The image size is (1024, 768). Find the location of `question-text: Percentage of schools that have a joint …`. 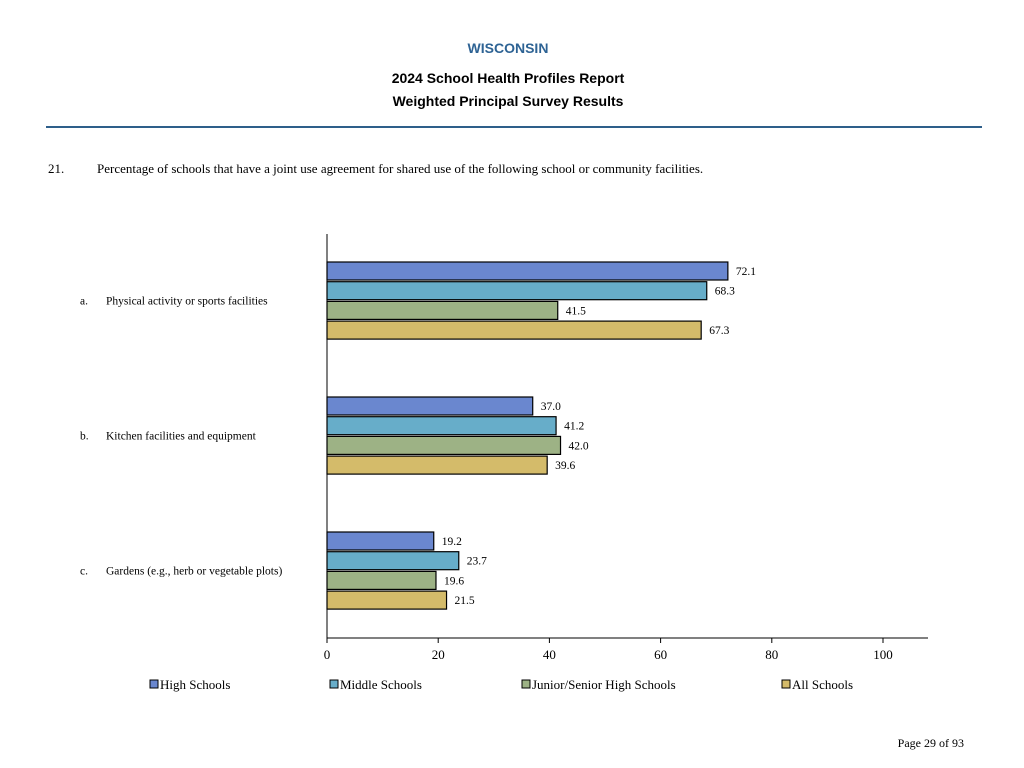

question-text: Percentage of schools that have a joint … is located at coordinates (400, 168).